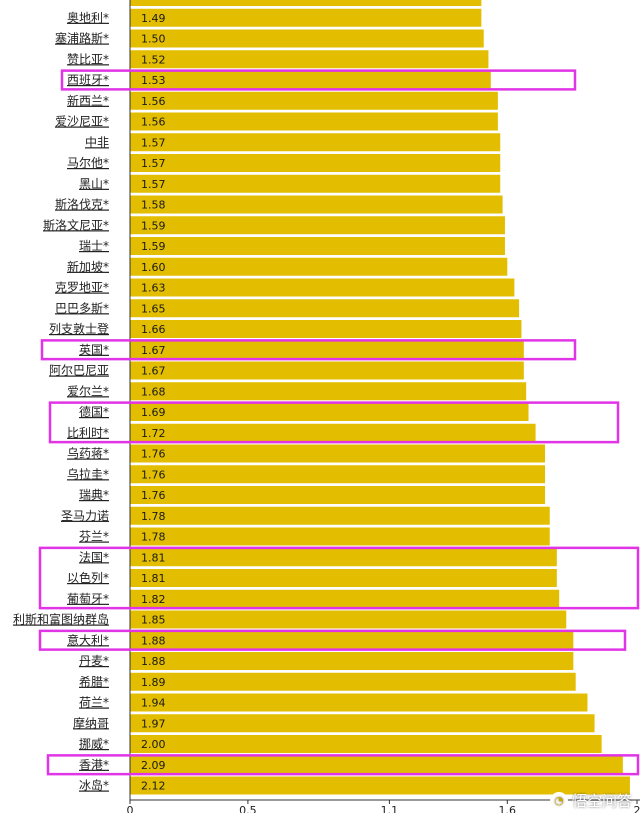 Image resolution: width=640 pixels, height=813 pixels. Describe the element at coordinates (153, 786) in the screenshot. I see `value-label: 2.12` at that location.